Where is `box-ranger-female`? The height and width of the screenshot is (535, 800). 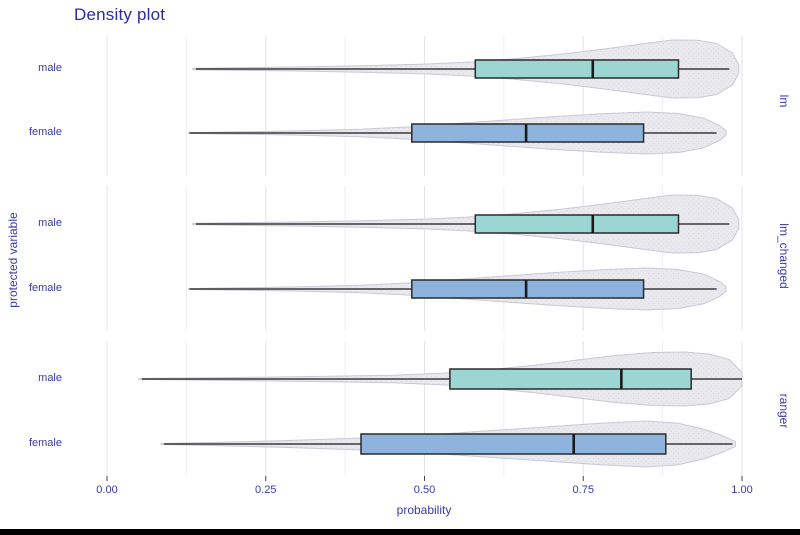
box-ranger-female is located at coordinates (513, 444).